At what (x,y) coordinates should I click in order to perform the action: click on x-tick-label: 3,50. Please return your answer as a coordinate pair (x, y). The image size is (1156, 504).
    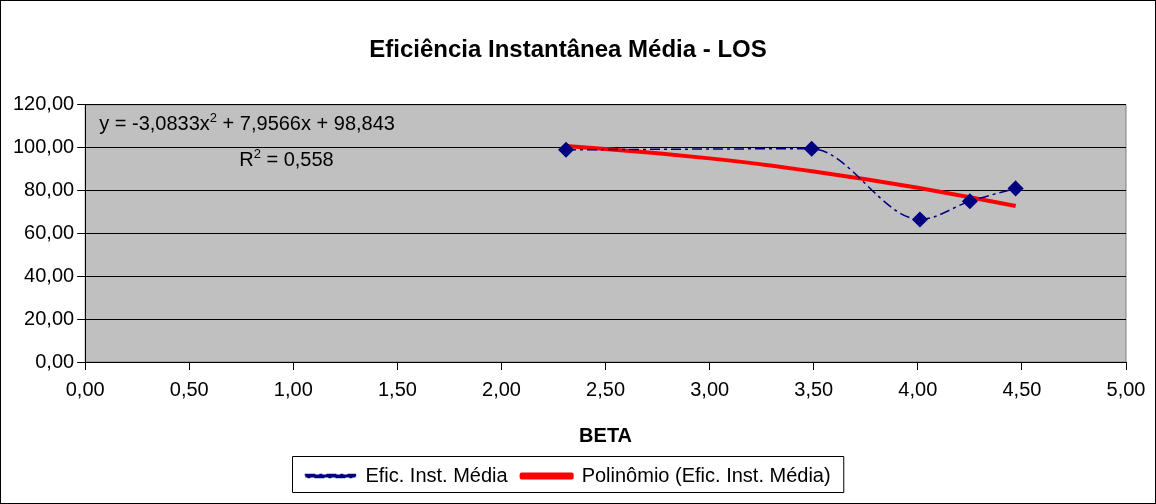
    Looking at the image, I should click on (814, 388).